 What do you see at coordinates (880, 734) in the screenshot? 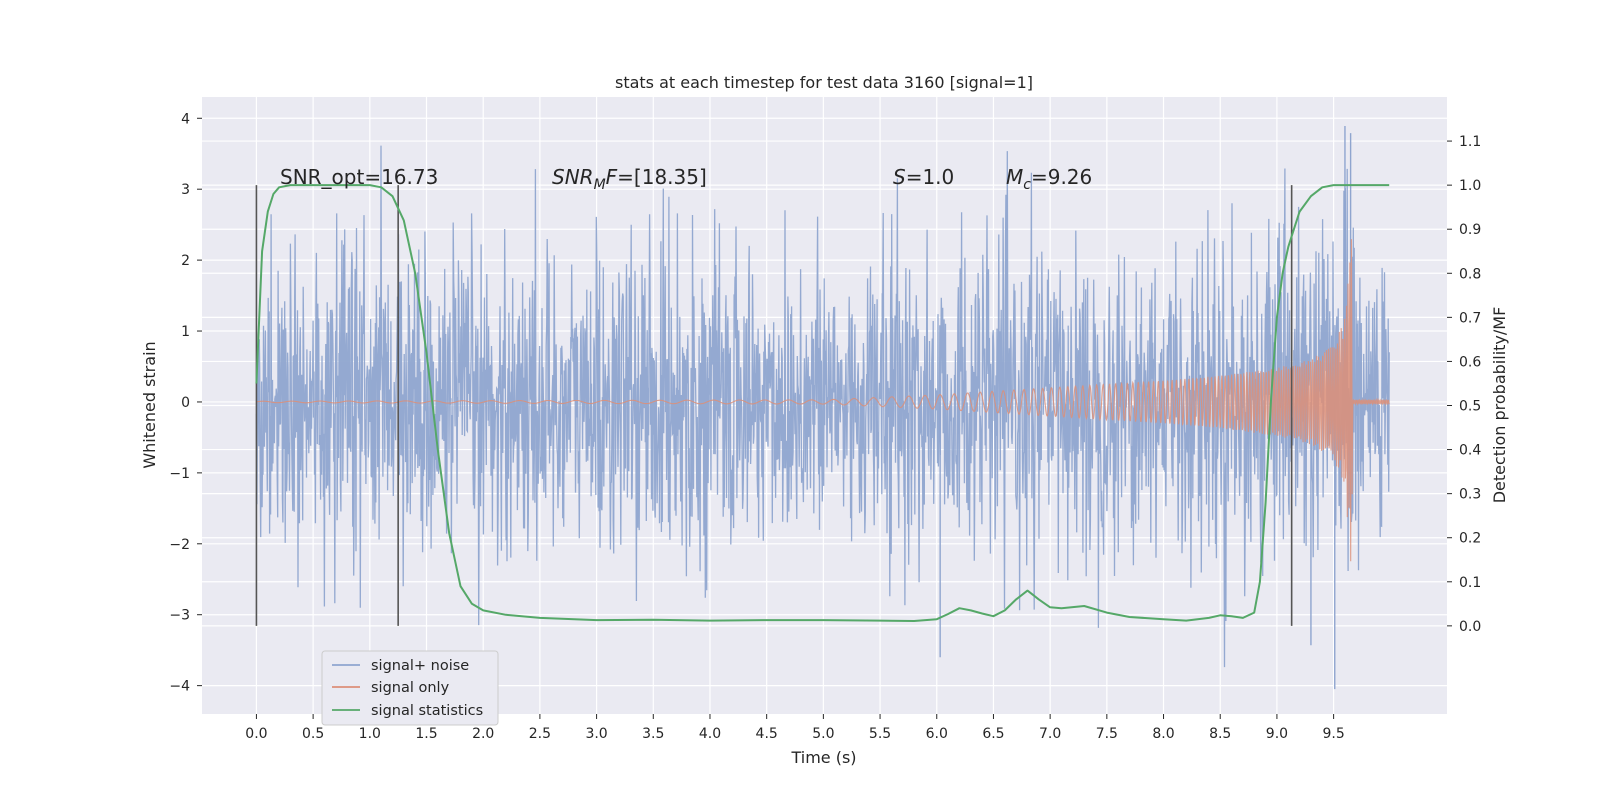
I see `x-tick-label-11: 5.5` at bounding box center [880, 734].